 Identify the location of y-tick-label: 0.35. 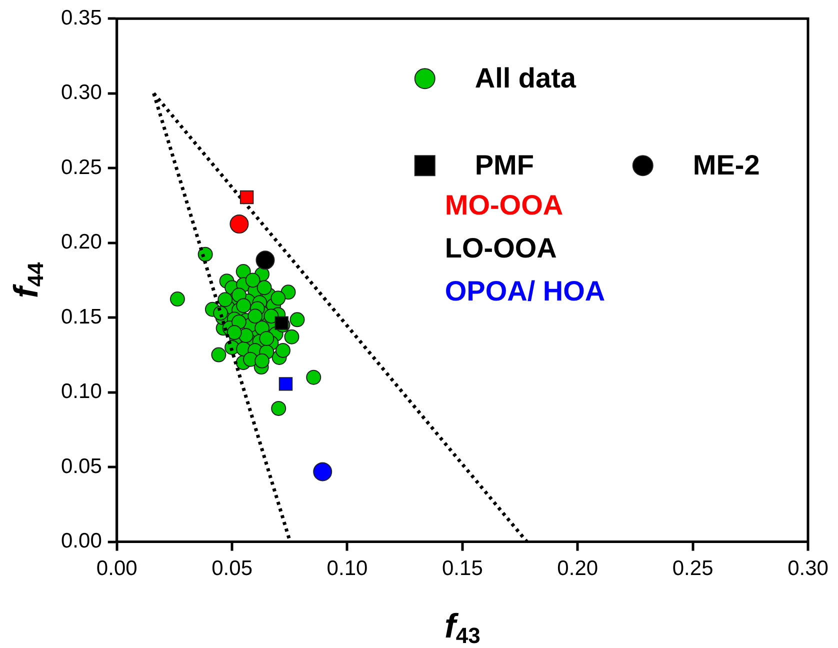
(81, 18).